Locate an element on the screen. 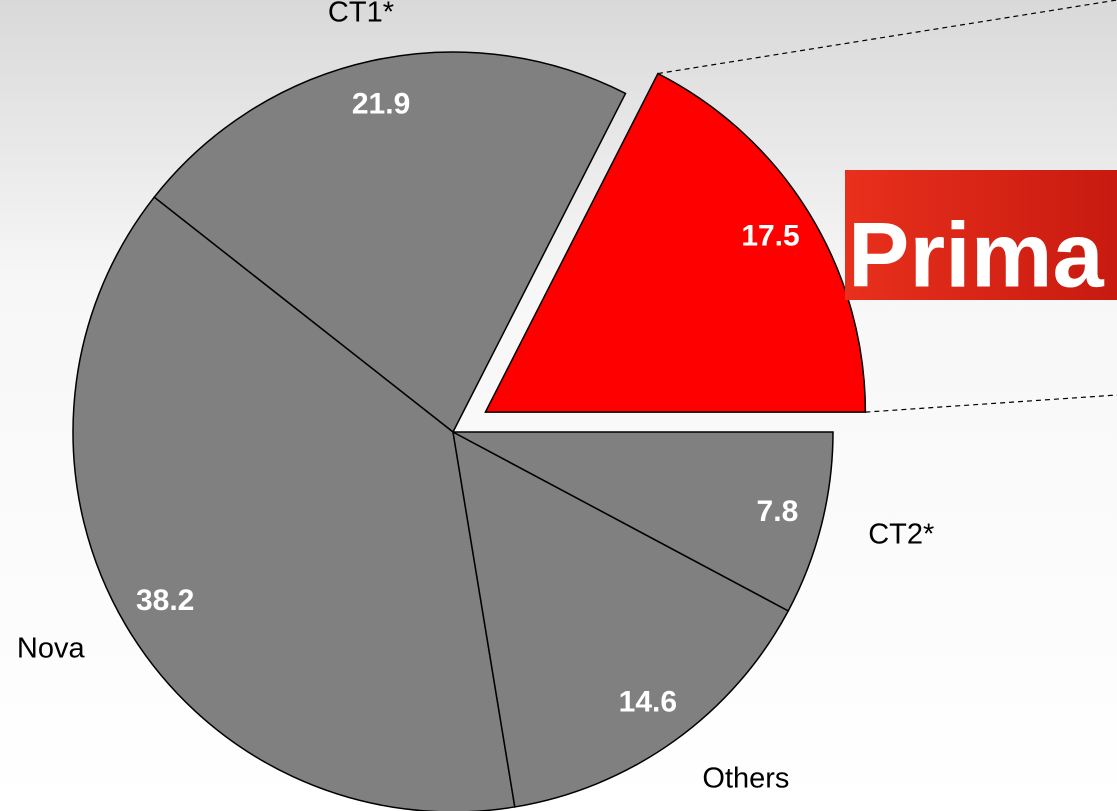 The height and width of the screenshot is (811, 1117). value-label: 17.5 is located at coordinates (770, 235).